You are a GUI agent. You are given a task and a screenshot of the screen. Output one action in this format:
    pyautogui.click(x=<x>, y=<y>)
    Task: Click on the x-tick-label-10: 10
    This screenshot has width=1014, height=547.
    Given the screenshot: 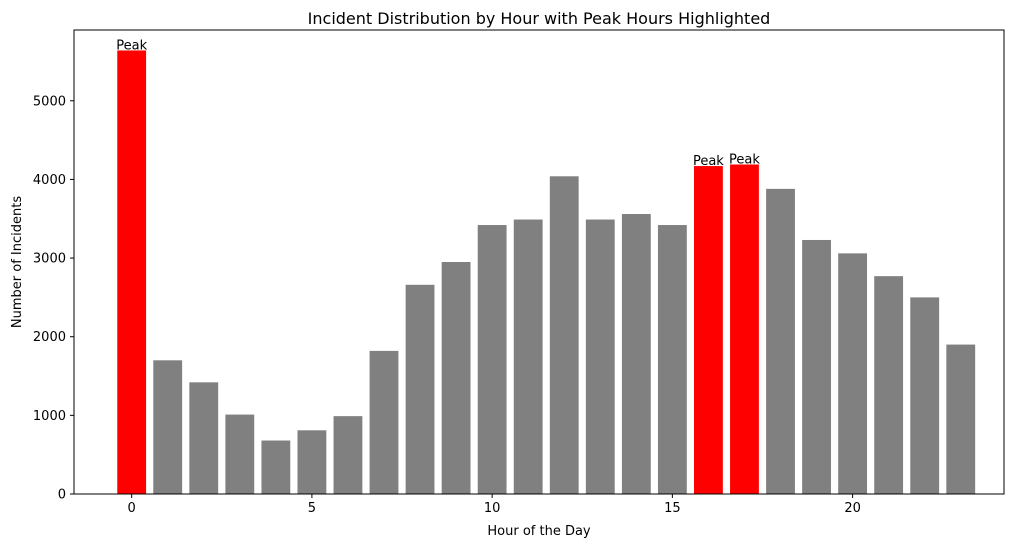 What is the action you would take?
    pyautogui.click(x=492, y=508)
    